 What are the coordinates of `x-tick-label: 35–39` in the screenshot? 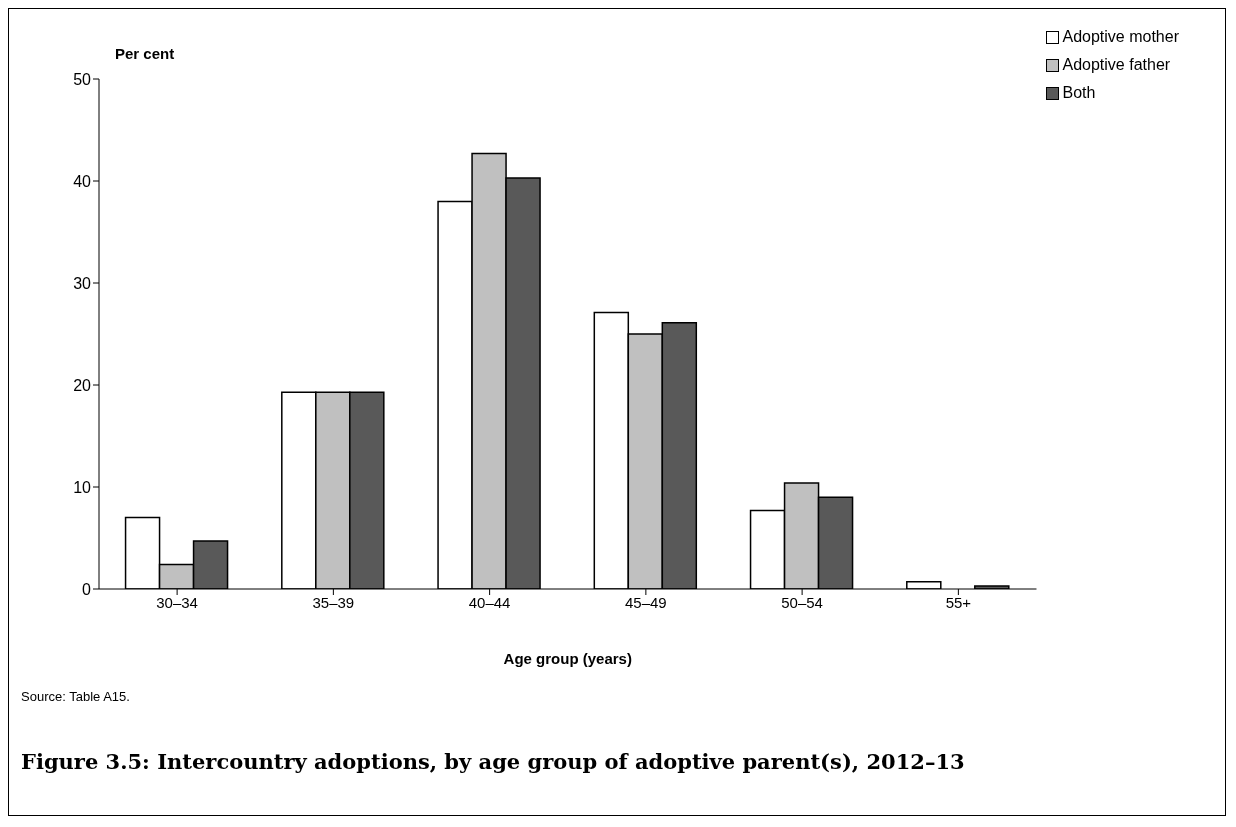 It's located at (333, 602).